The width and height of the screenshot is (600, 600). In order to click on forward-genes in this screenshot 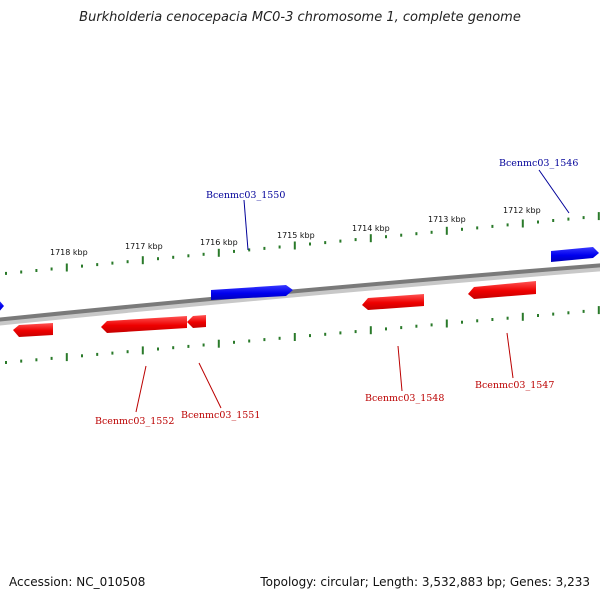, I will do `click(405, 273)`.